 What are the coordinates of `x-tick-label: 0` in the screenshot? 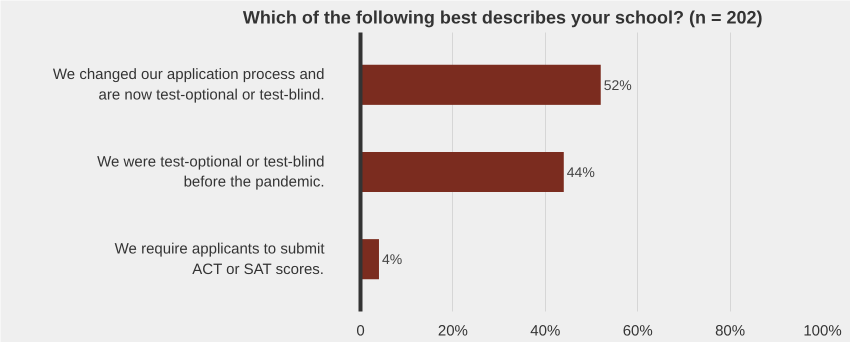 It's located at (360, 331).